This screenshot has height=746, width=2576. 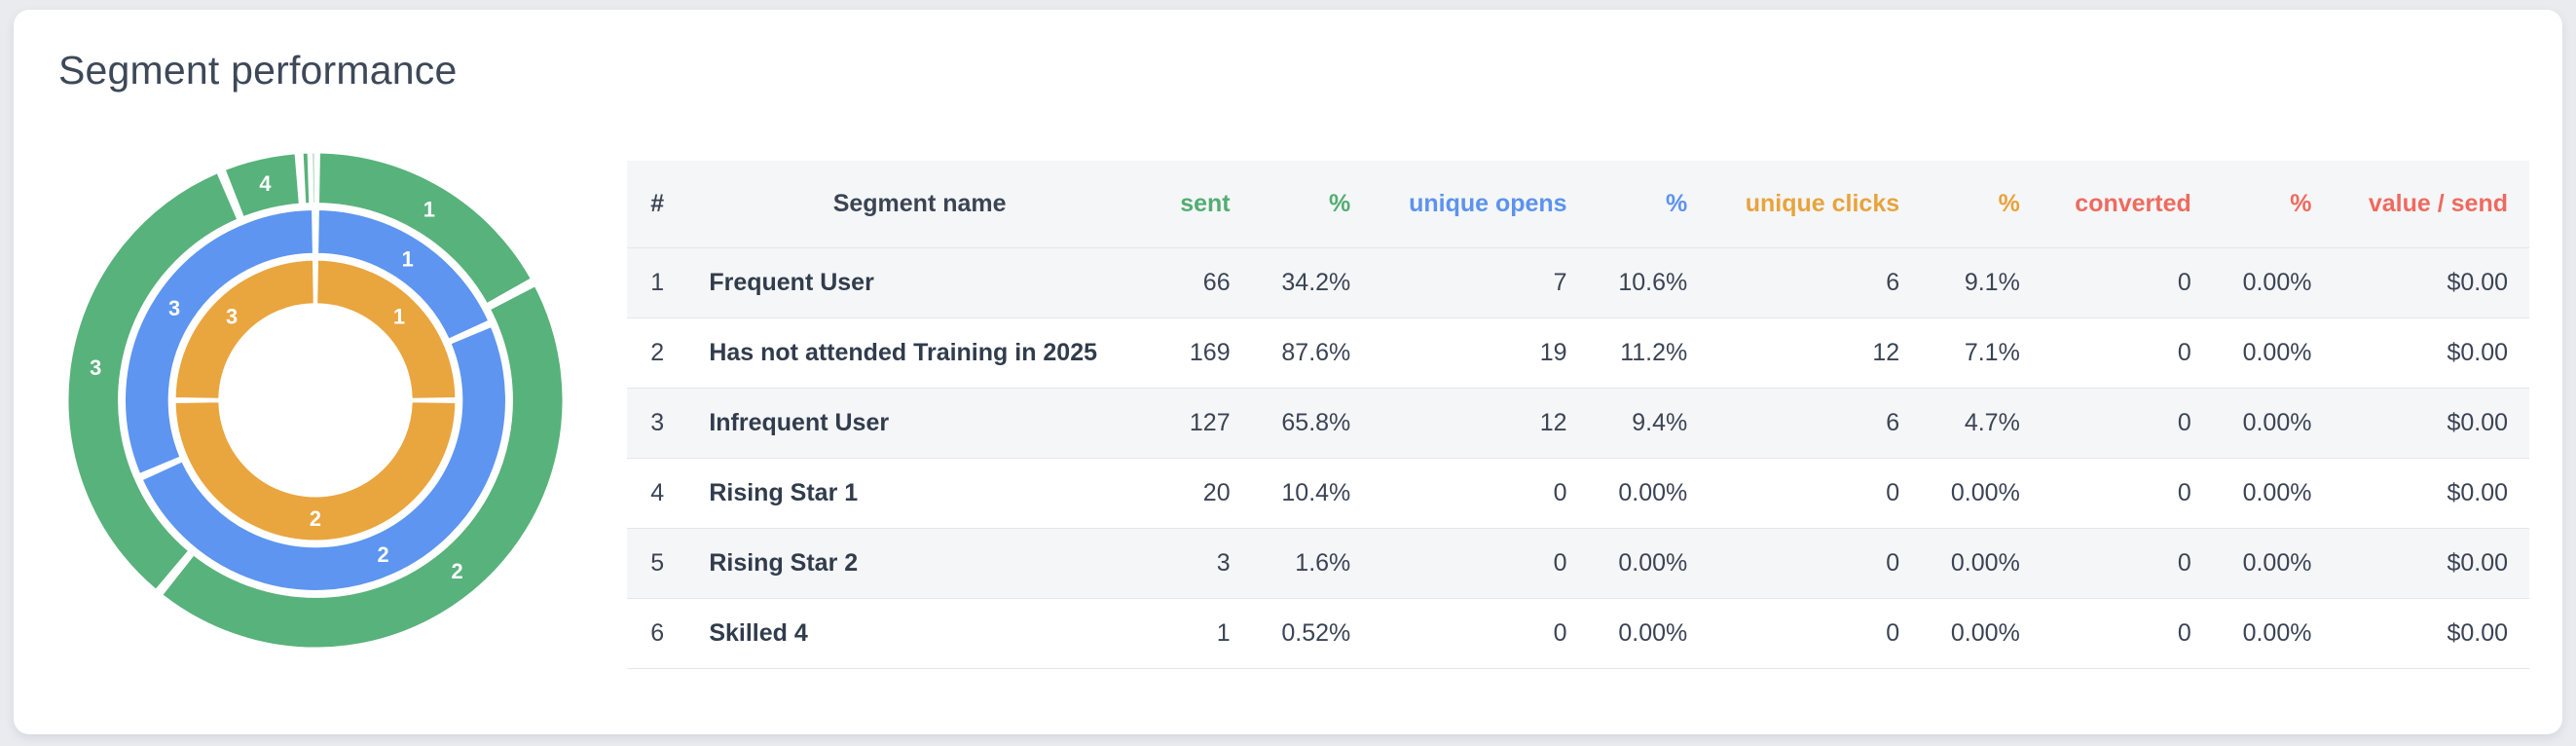 What do you see at coordinates (919, 353) in the screenshot?
I see `cell-name: Has not attended Training in 2025` at bounding box center [919, 353].